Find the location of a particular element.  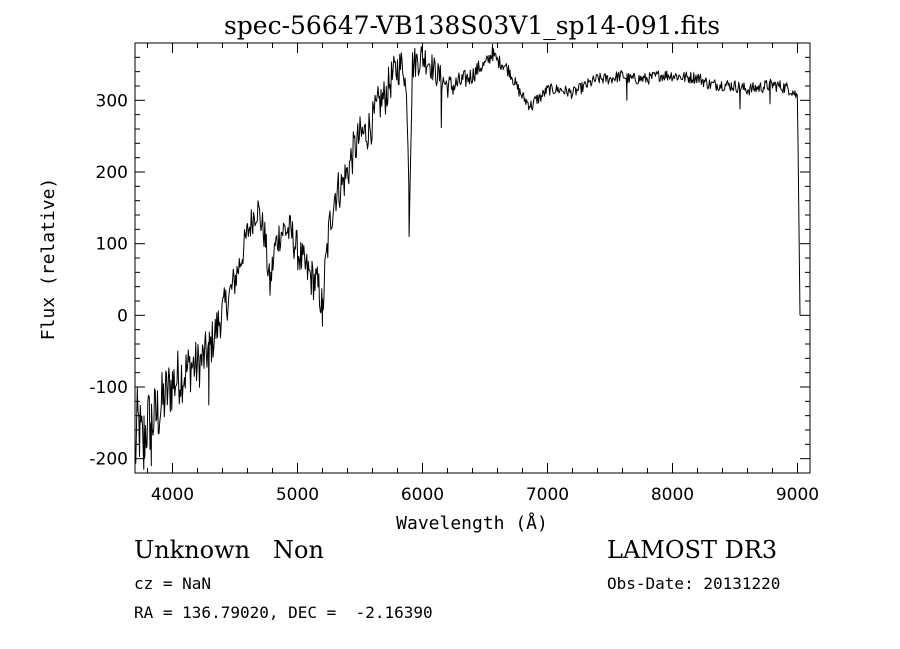

y-tick-label: 300 is located at coordinates (112, 101).